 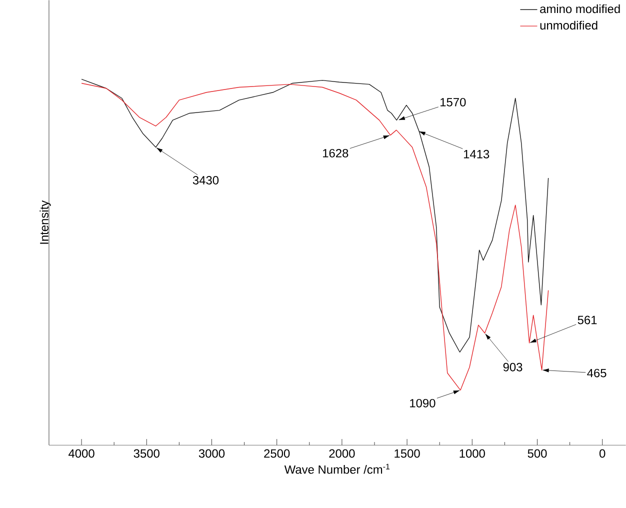 What do you see at coordinates (477, 154) in the screenshot?
I see `annotation: 1413` at bounding box center [477, 154].